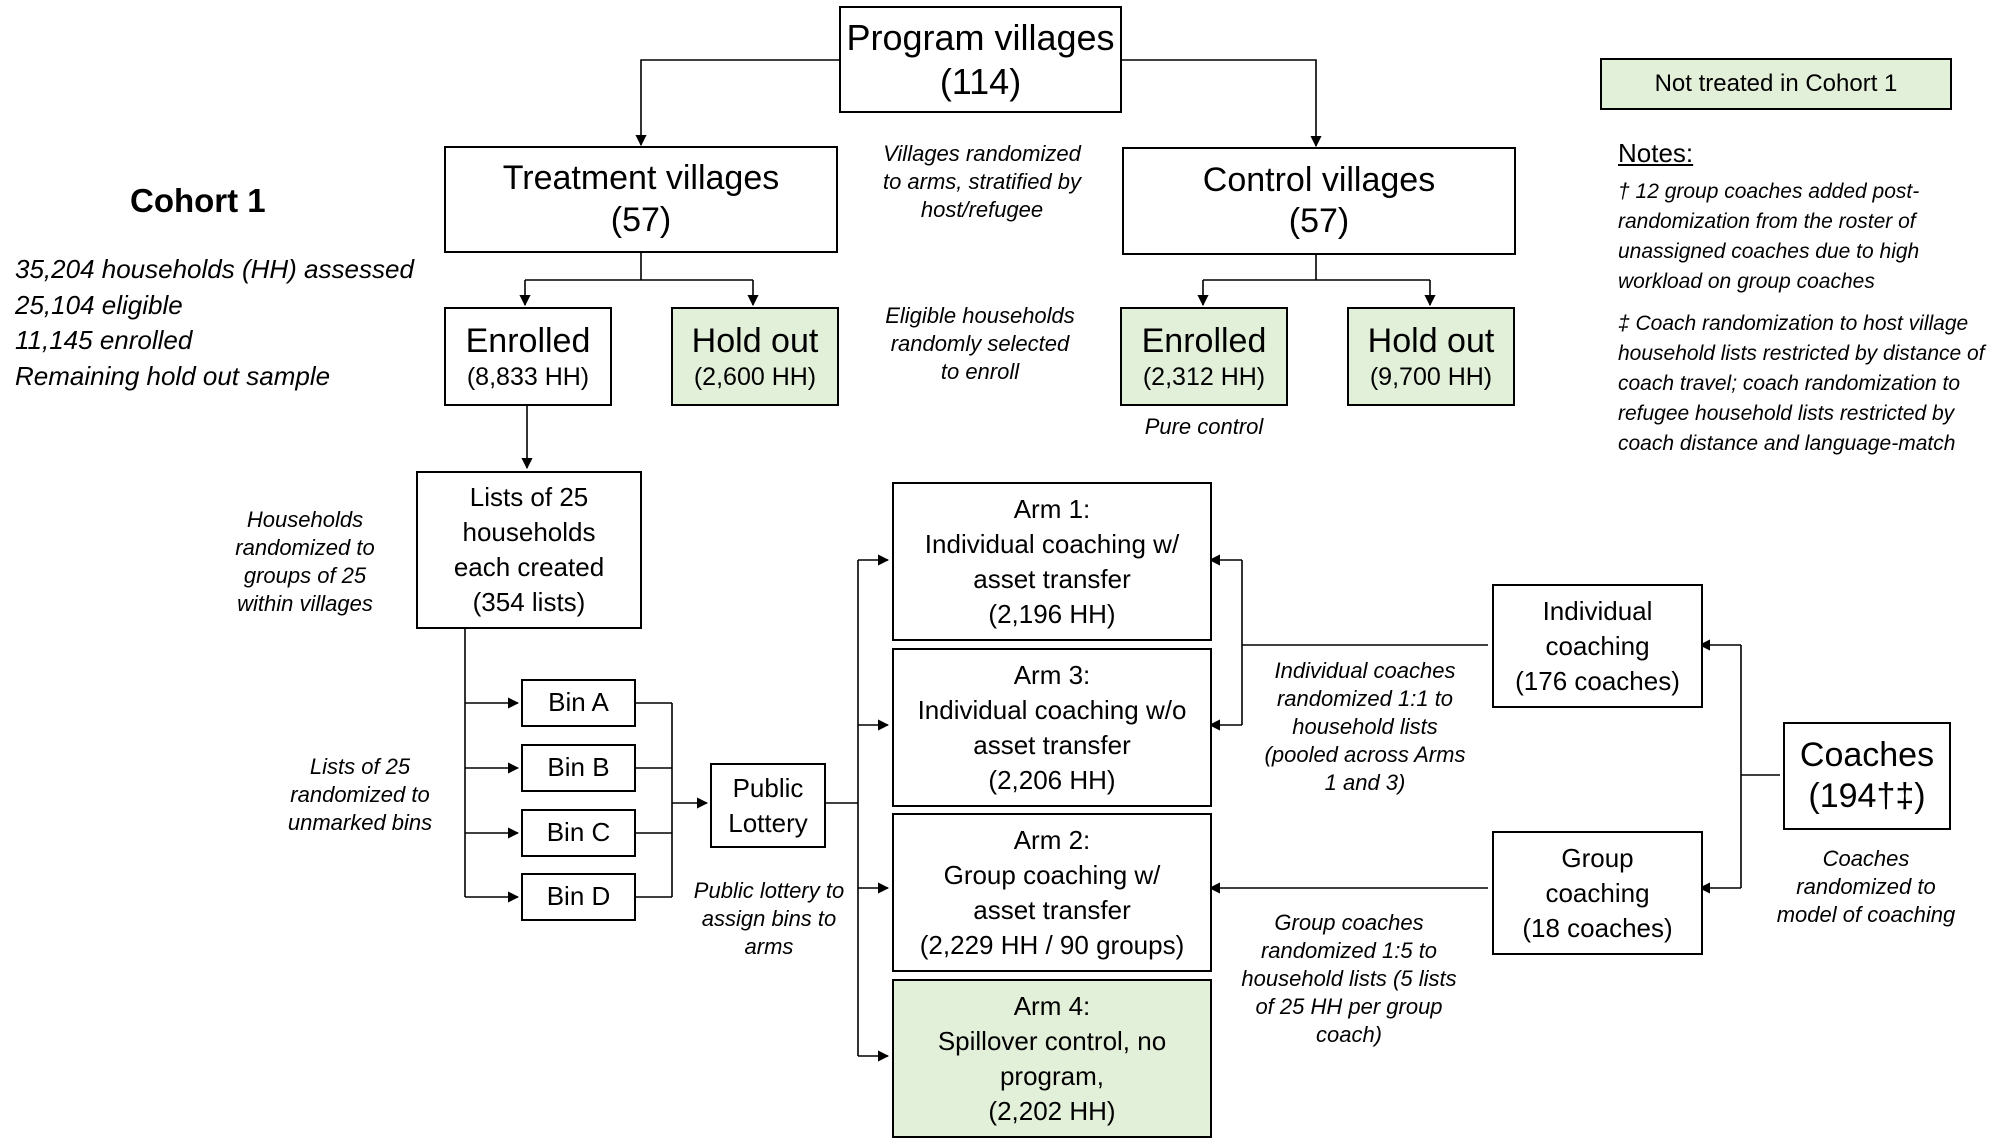 This screenshot has width=2000, height=1138. I want to click on arm3-count: (2,206 HH), so click(1052, 779).